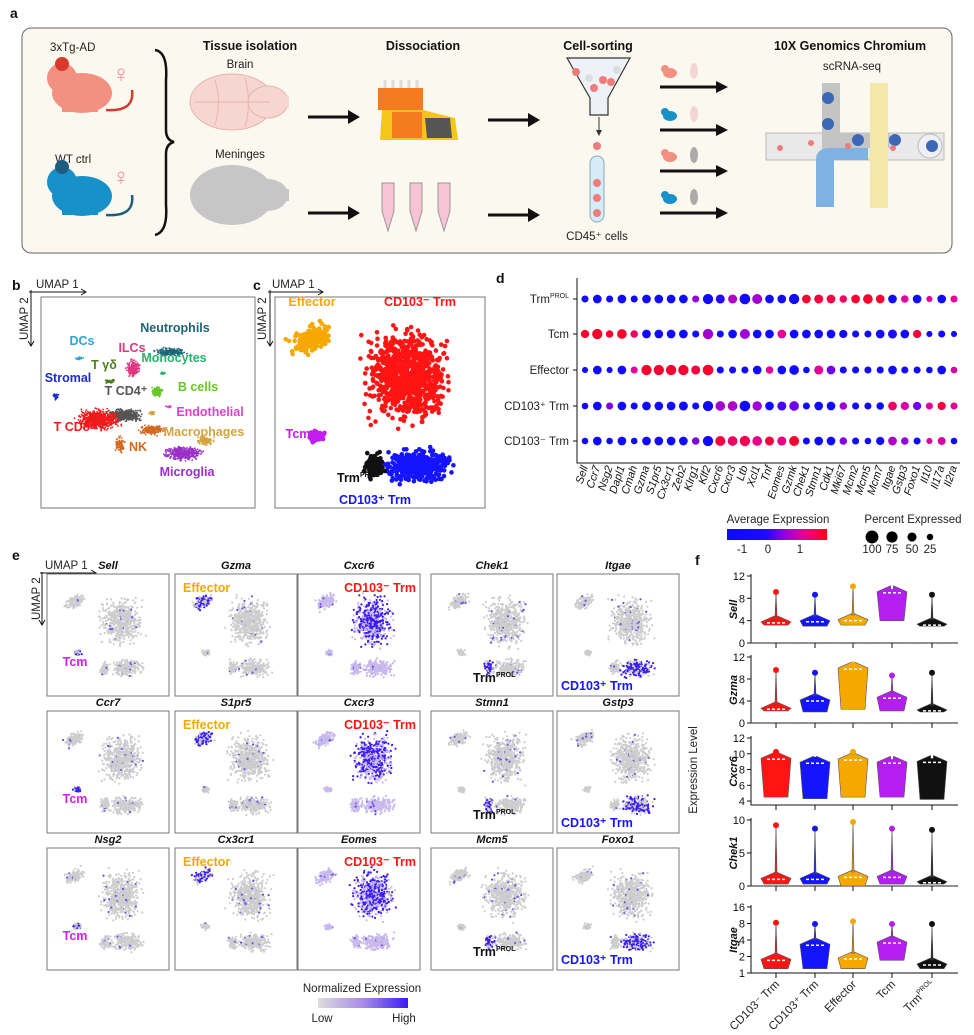  What do you see at coordinates (622, 406) in the screenshot?
I see `dot-dapl1` at bounding box center [622, 406].